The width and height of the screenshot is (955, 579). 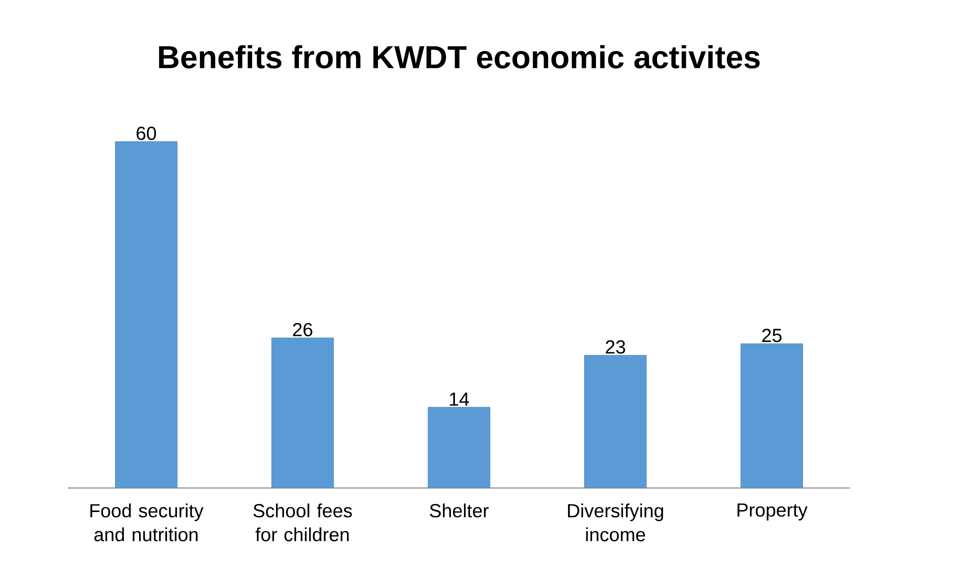 What do you see at coordinates (772, 335) in the screenshot?
I see `data-label: 25` at bounding box center [772, 335].